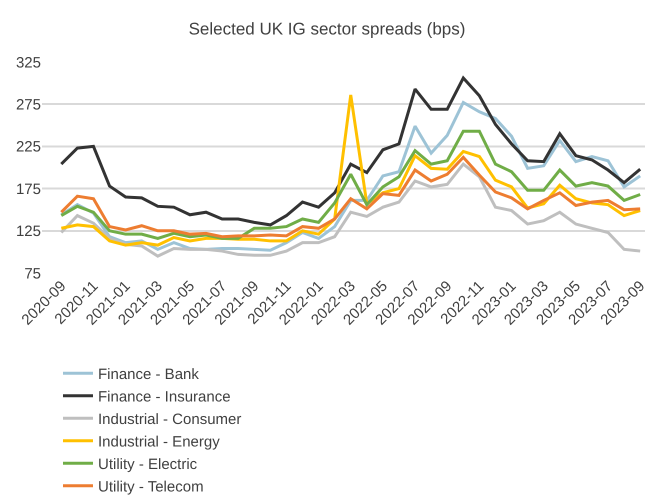 Image resolution: width=654 pixels, height=502 pixels. What do you see at coordinates (351, 197) in the screenshot?
I see `line-series` at bounding box center [351, 197].